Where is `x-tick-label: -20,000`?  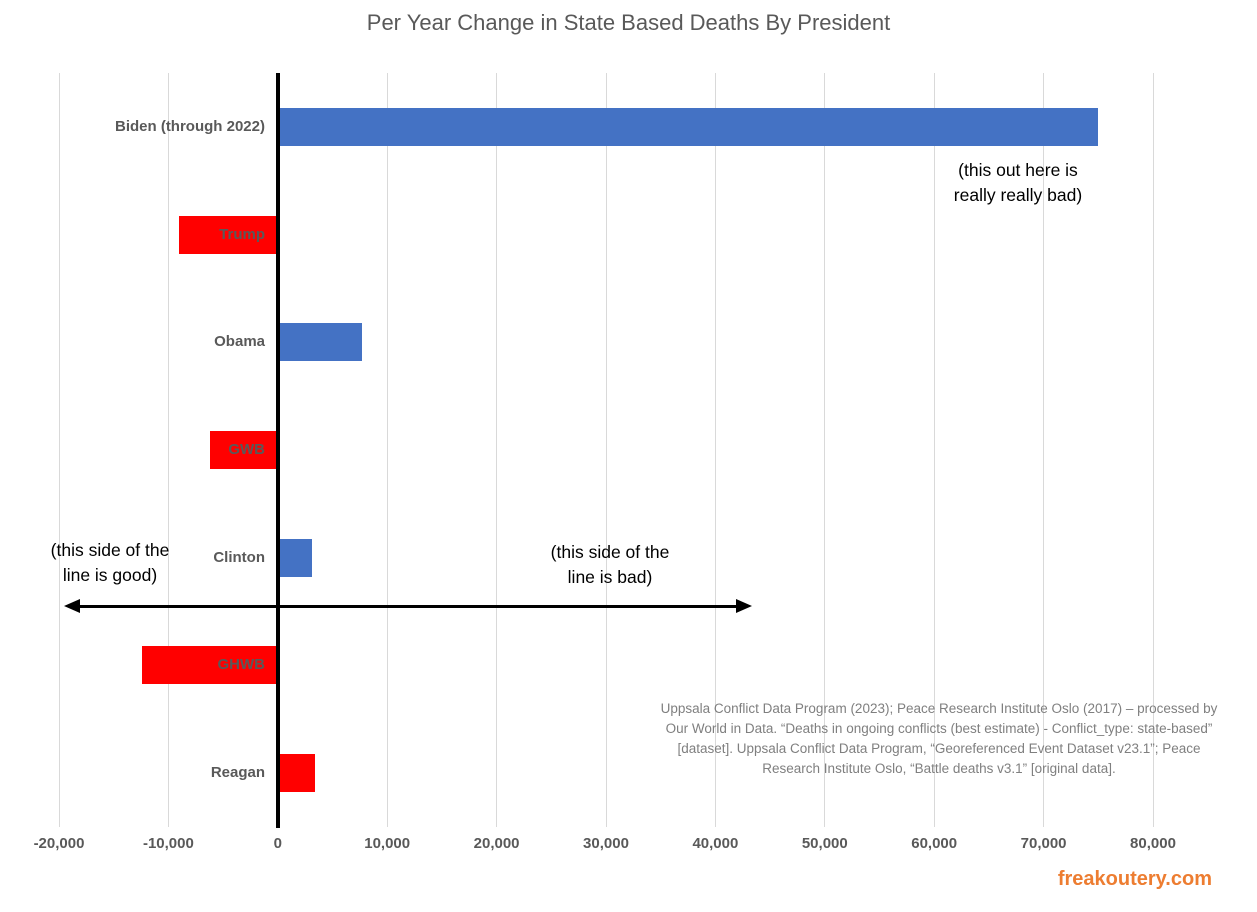 x-tick-label: -20,000 is located at coordinates (59, 843).